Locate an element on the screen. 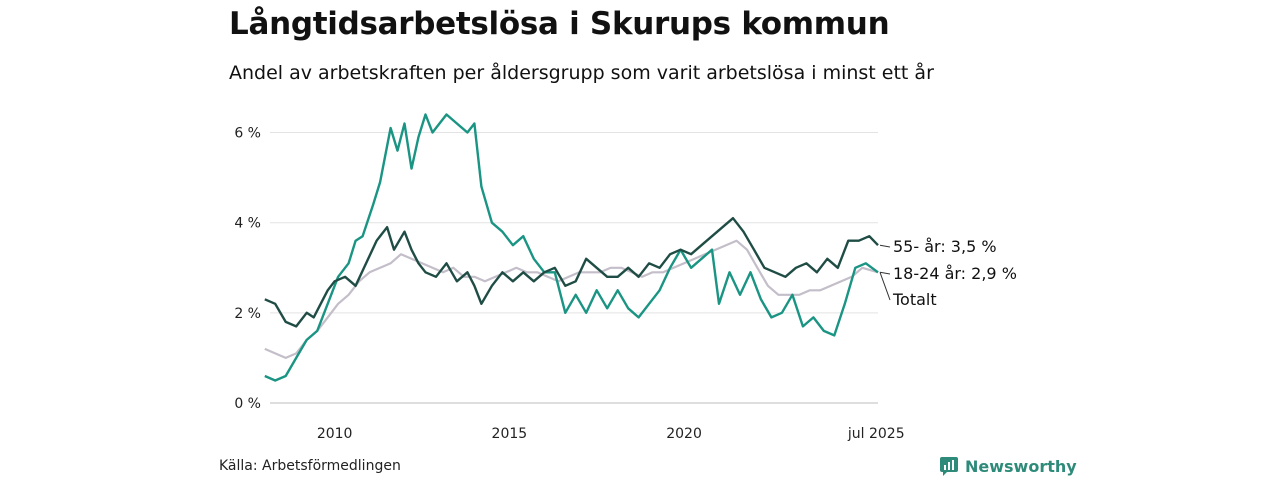  end-label: 55- år: 3,5 % is located at coordinates (945, 246).